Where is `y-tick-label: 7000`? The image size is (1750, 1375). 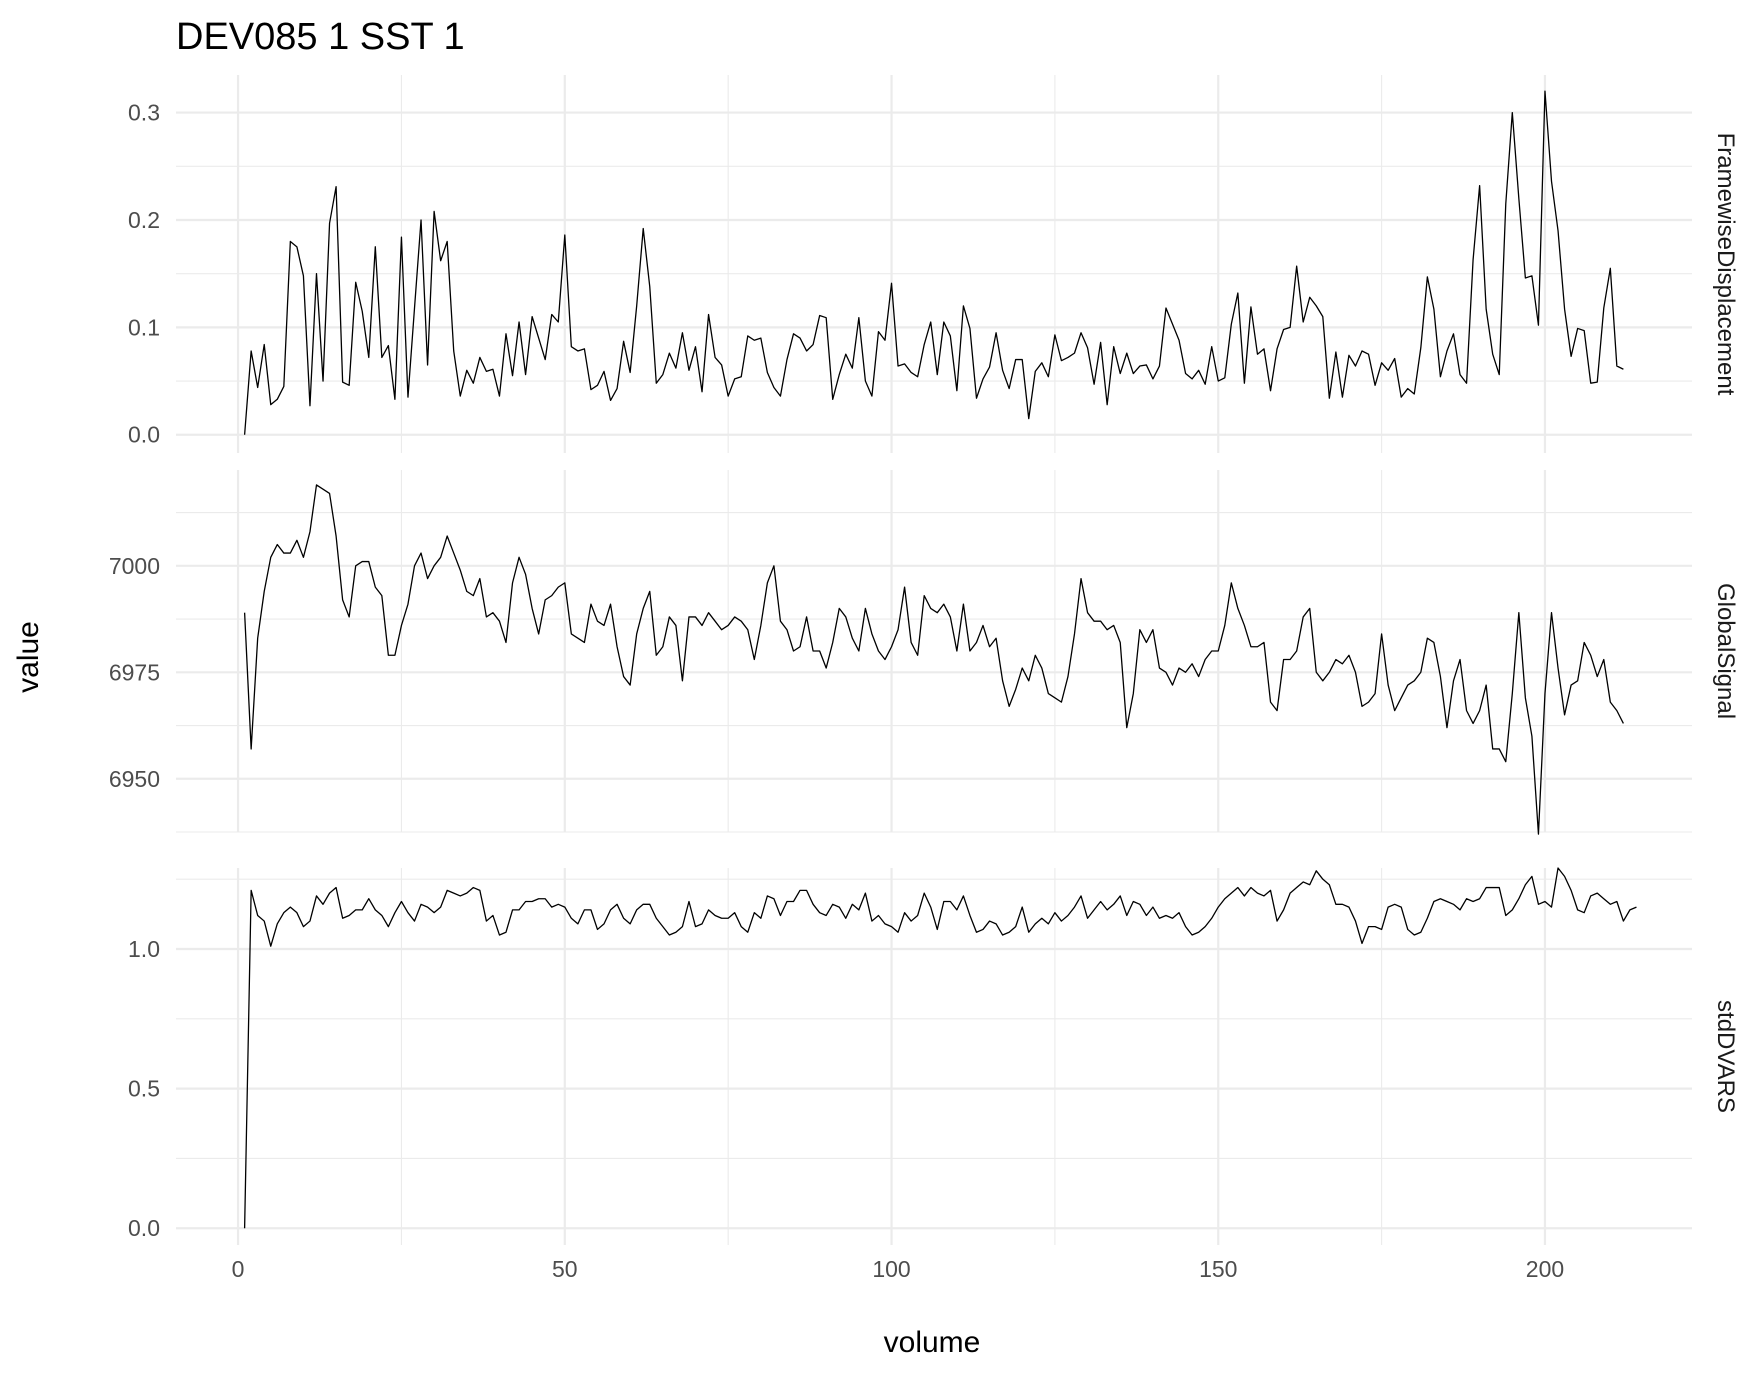
y-tick-label: 7000 is located at coordinates (134, 566).